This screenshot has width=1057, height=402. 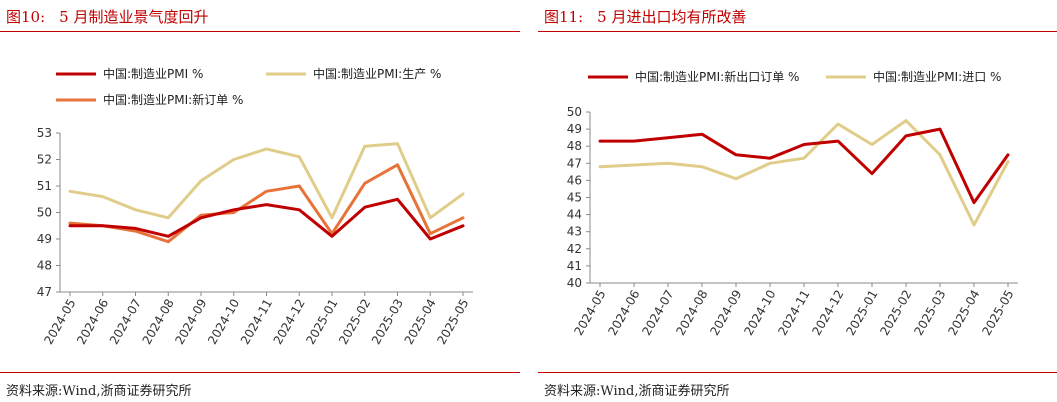 What do you see at coordinates (564, 17) in the screenshot?
I see `right-figure-number: 图11:` at bounding box center [564, 17].